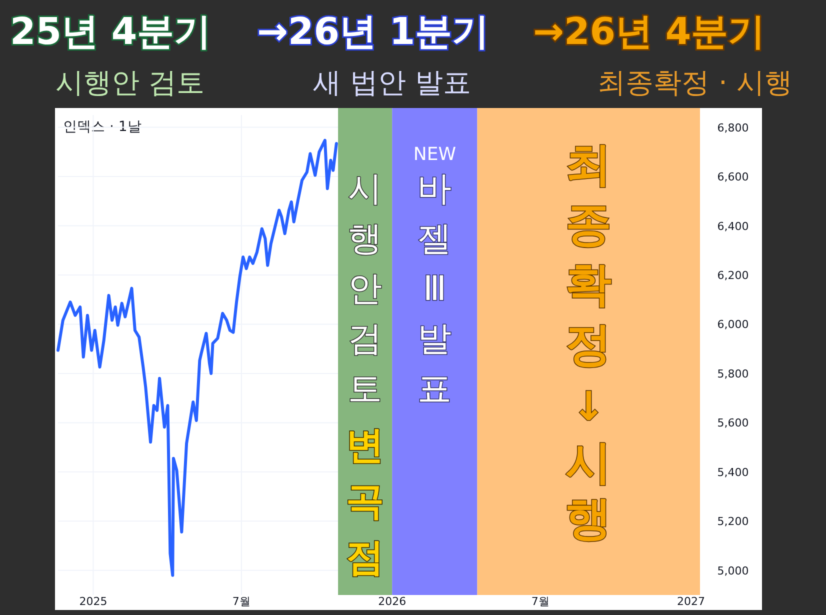 The height and width of the screenshot is (615, 826). I want to click on text: 최종확정 · 시행, so click(695, 82).